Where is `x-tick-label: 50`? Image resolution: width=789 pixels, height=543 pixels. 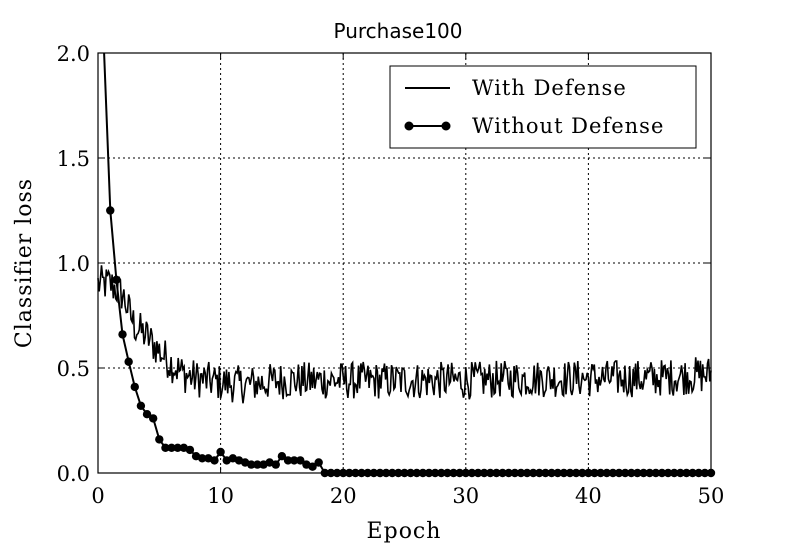
x-tick-label: 50 is located at coordinates (711, 496).